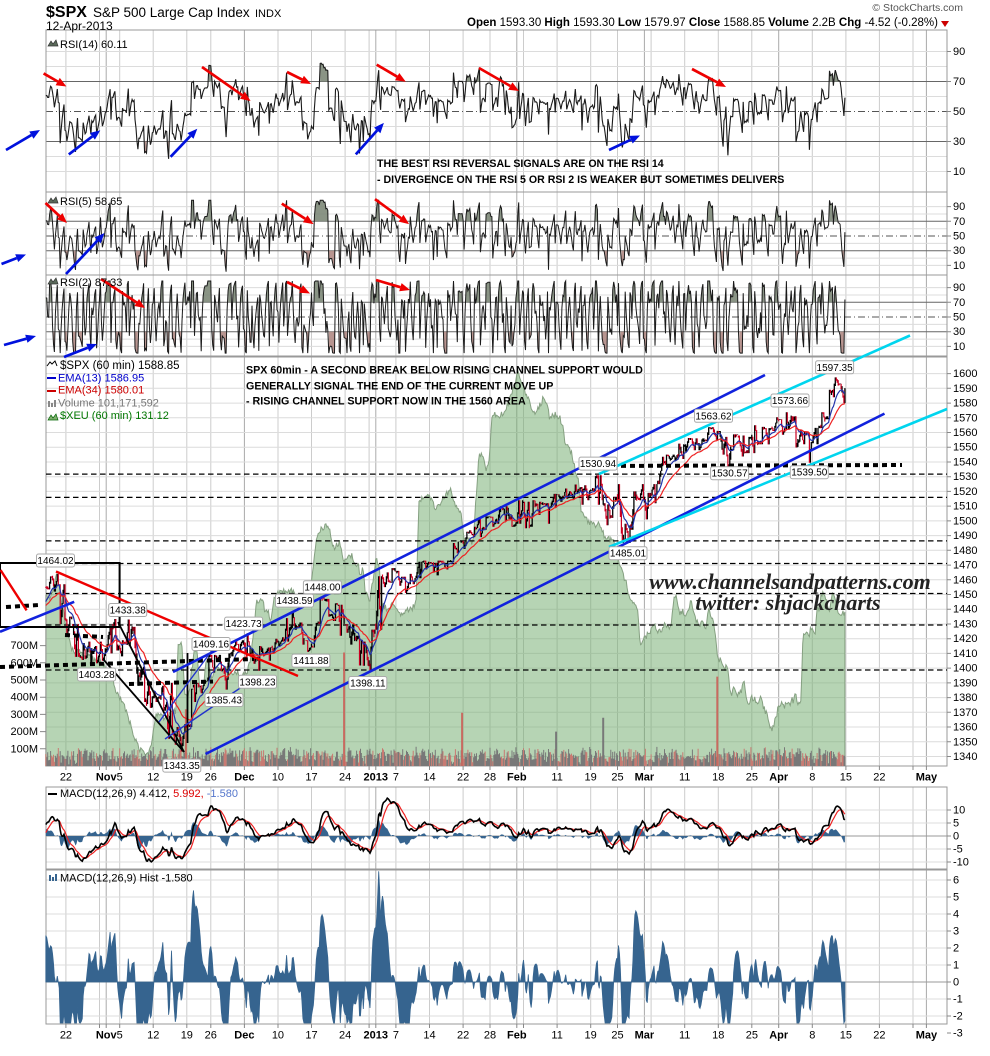 The height and width of the screenshot is (1056, 990). What do you see at coordinates (965, 683) in the screenshot?
I see `svg-text: 1390` at bounding box center [965, 683].